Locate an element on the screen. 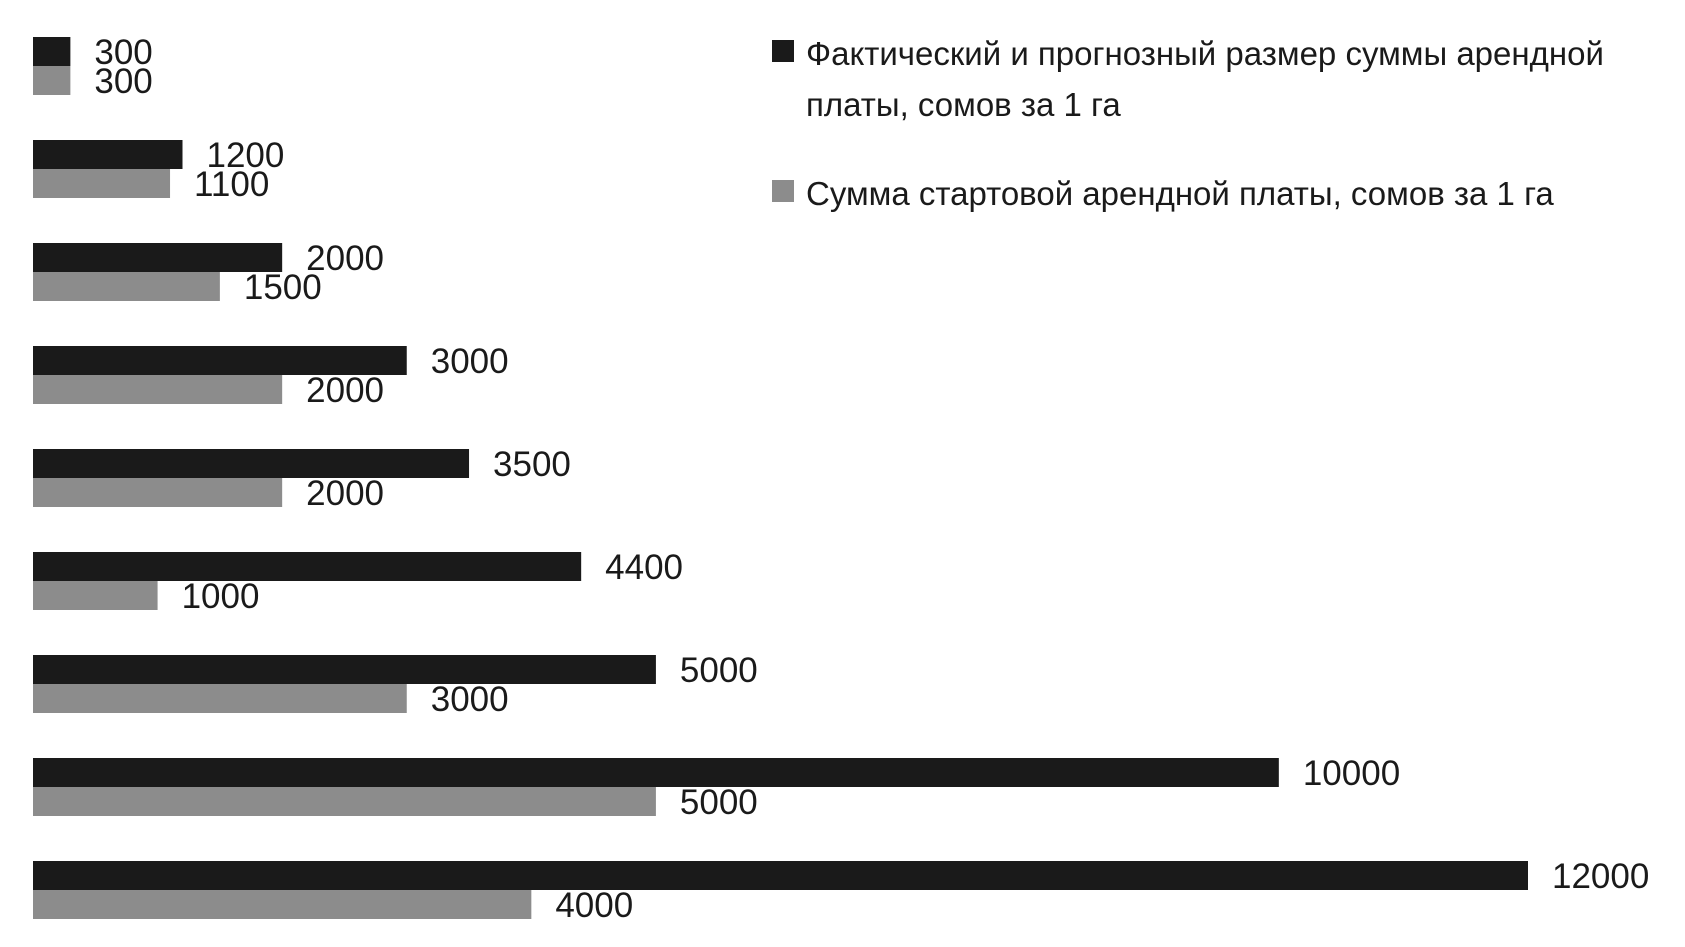 This screenshot has height=947, width=1685. data-label-series-2-item-9: 4000 is located at coordinates (594, 905).